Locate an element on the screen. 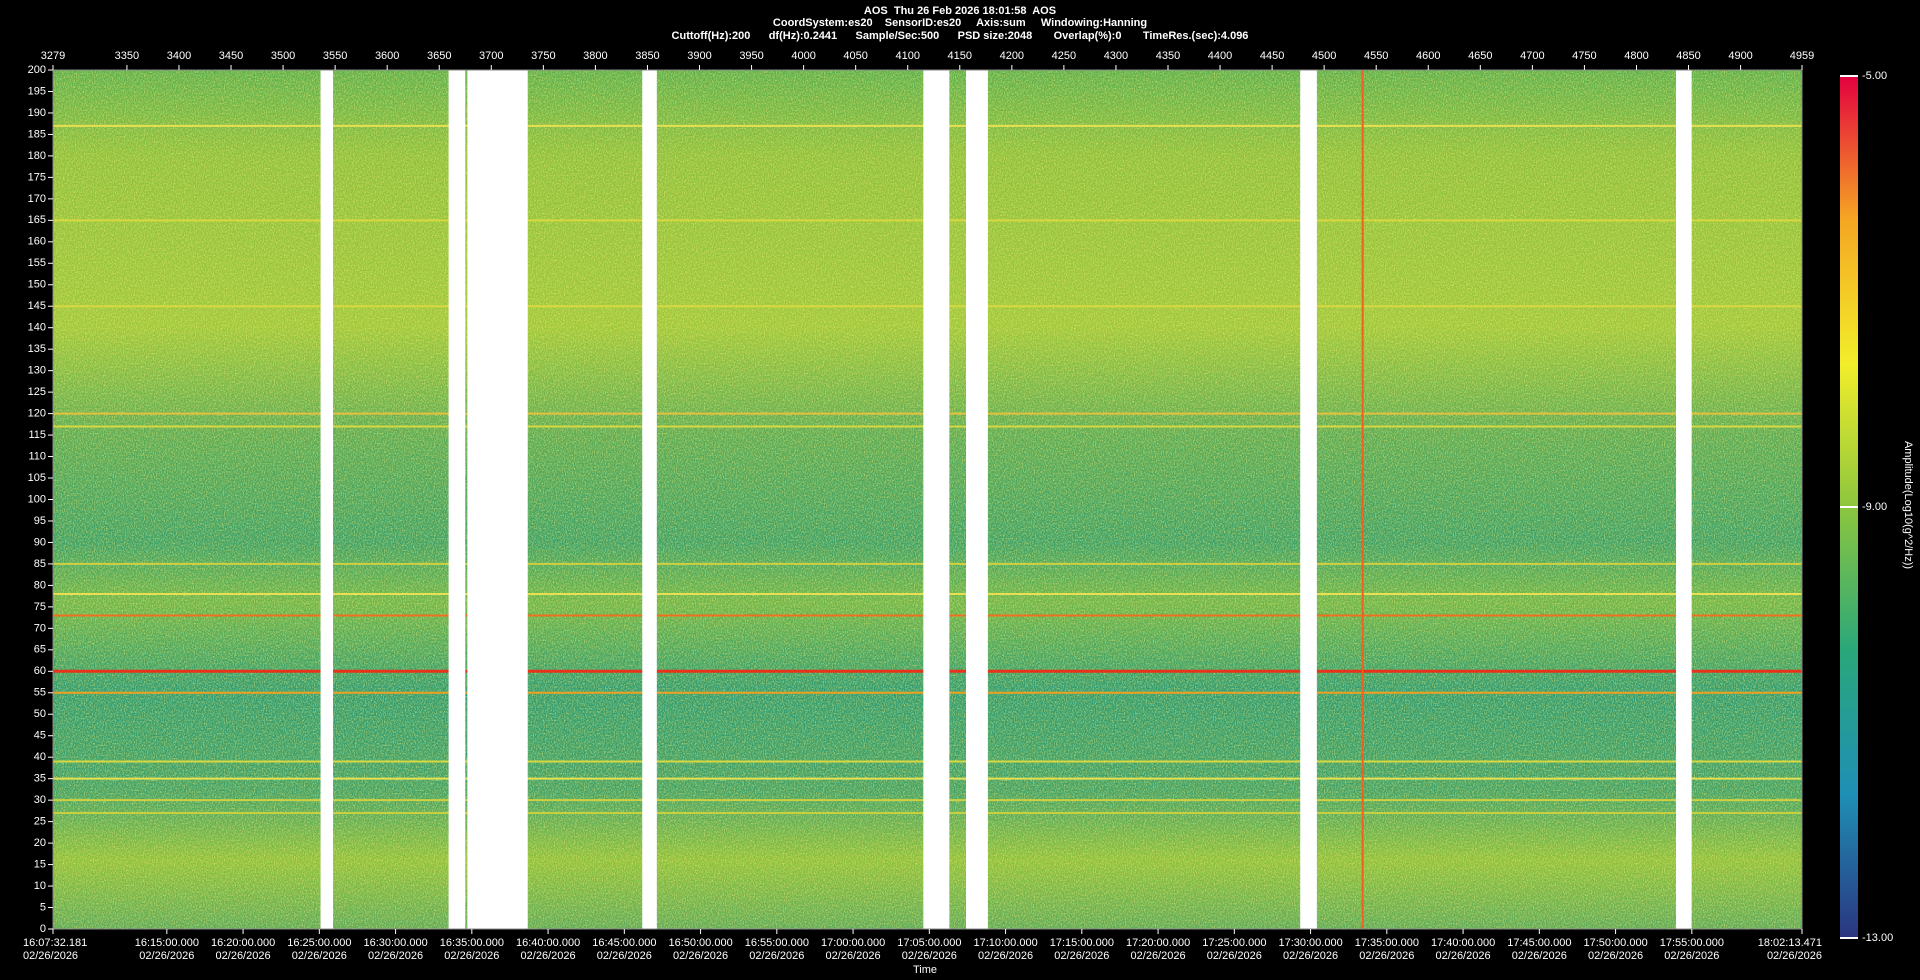 The width and height of the screenshot is (1920, 980). x-tick-label: 4850 is located at coordinates (1688, 56).